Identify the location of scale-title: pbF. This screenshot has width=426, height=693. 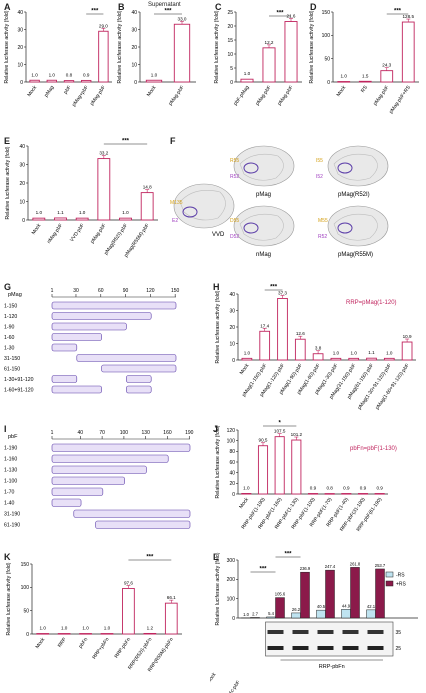
(13, 437).